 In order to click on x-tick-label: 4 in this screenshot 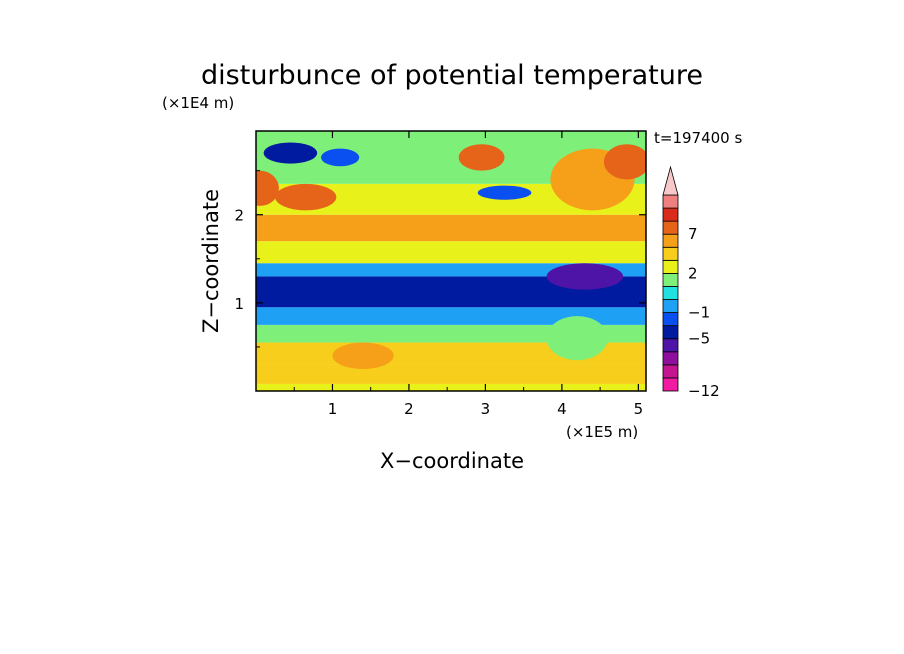, I will do `click(562, 409)`.